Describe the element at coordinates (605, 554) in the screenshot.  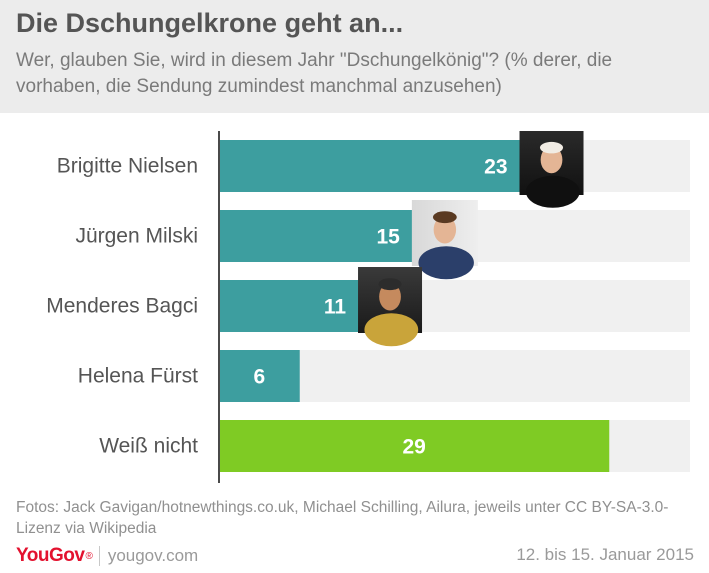
I see `survey-date: 12. bis 15. Januar 2015` at that location.